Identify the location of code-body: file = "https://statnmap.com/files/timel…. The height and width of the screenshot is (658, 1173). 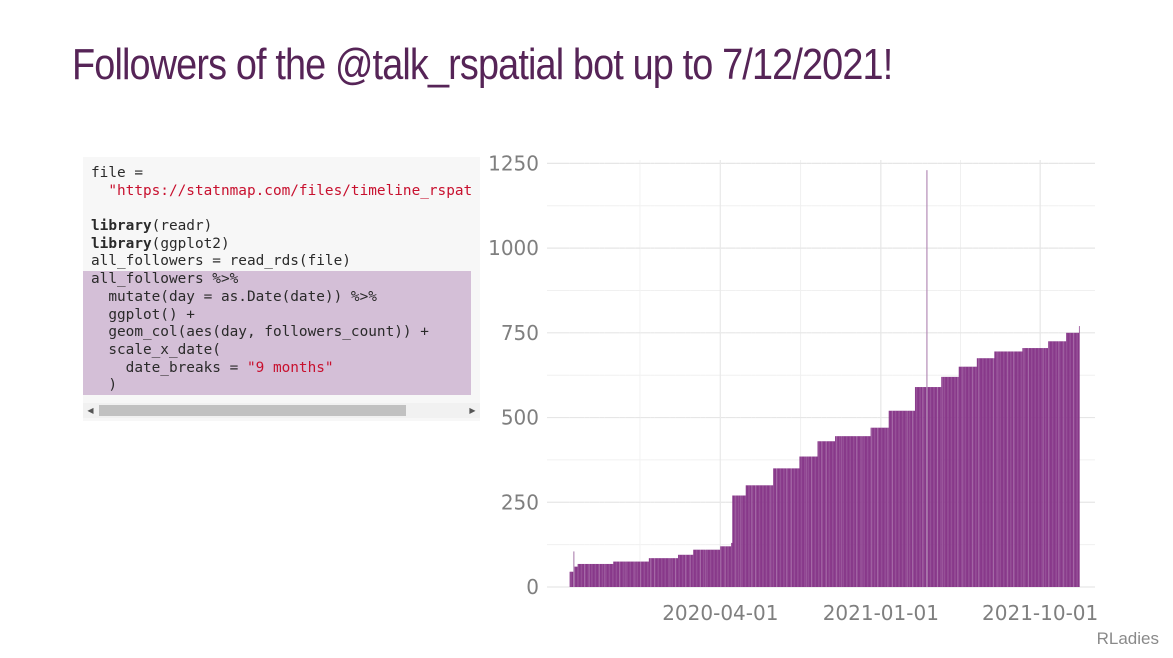
(281, 281).